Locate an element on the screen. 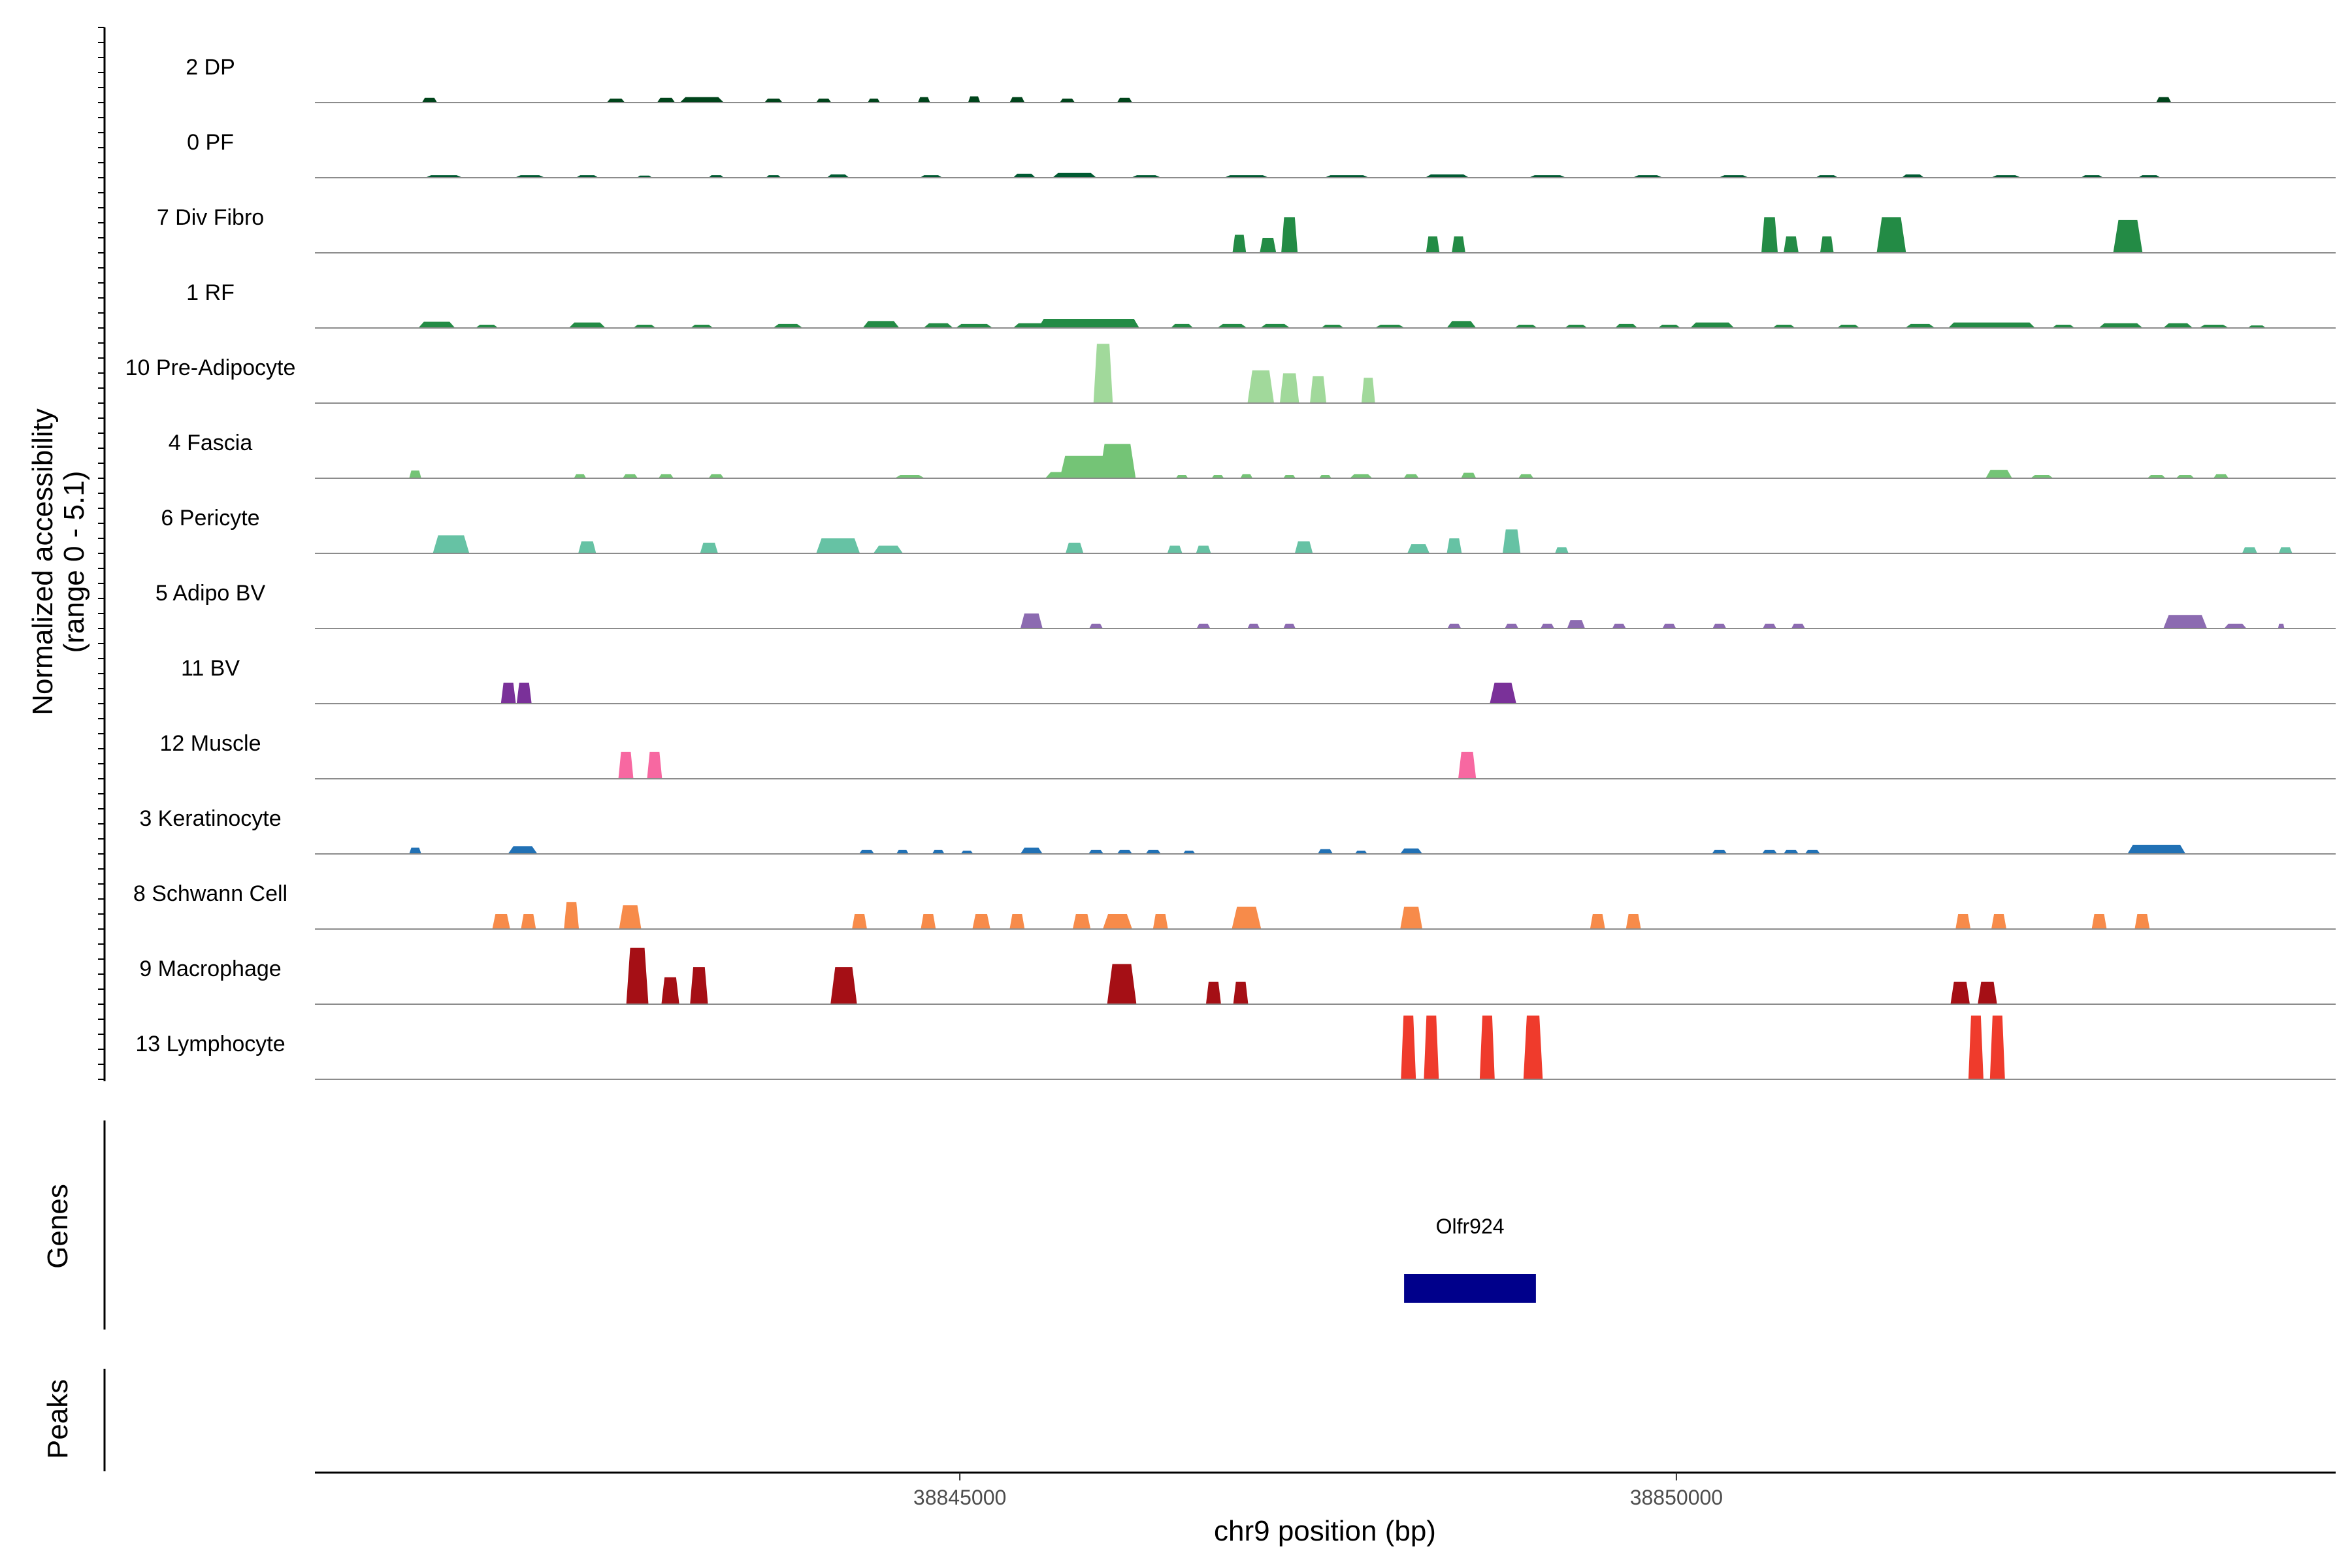 The image size is (2352, 1568). y-axis-title-line1: Normalized accessibility is located at coordinates (43, 561).